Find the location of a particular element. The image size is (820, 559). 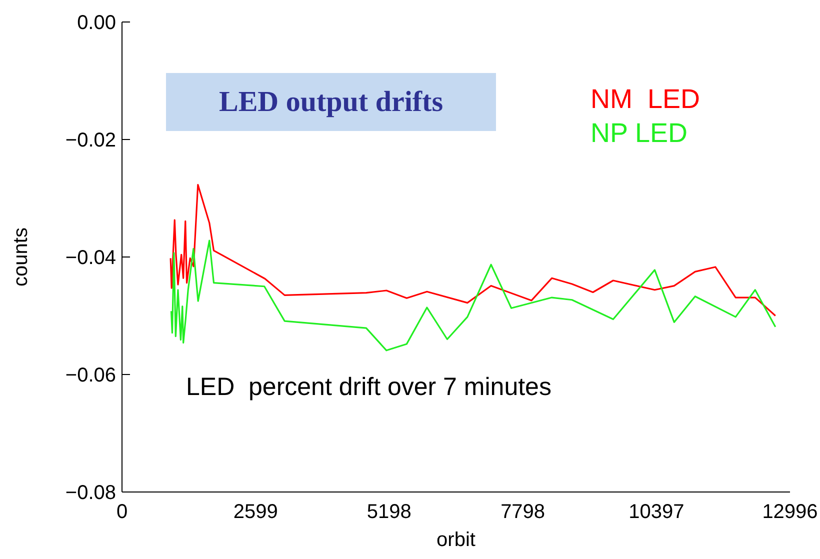

text: NP LED is located at coordinates (639, 133).